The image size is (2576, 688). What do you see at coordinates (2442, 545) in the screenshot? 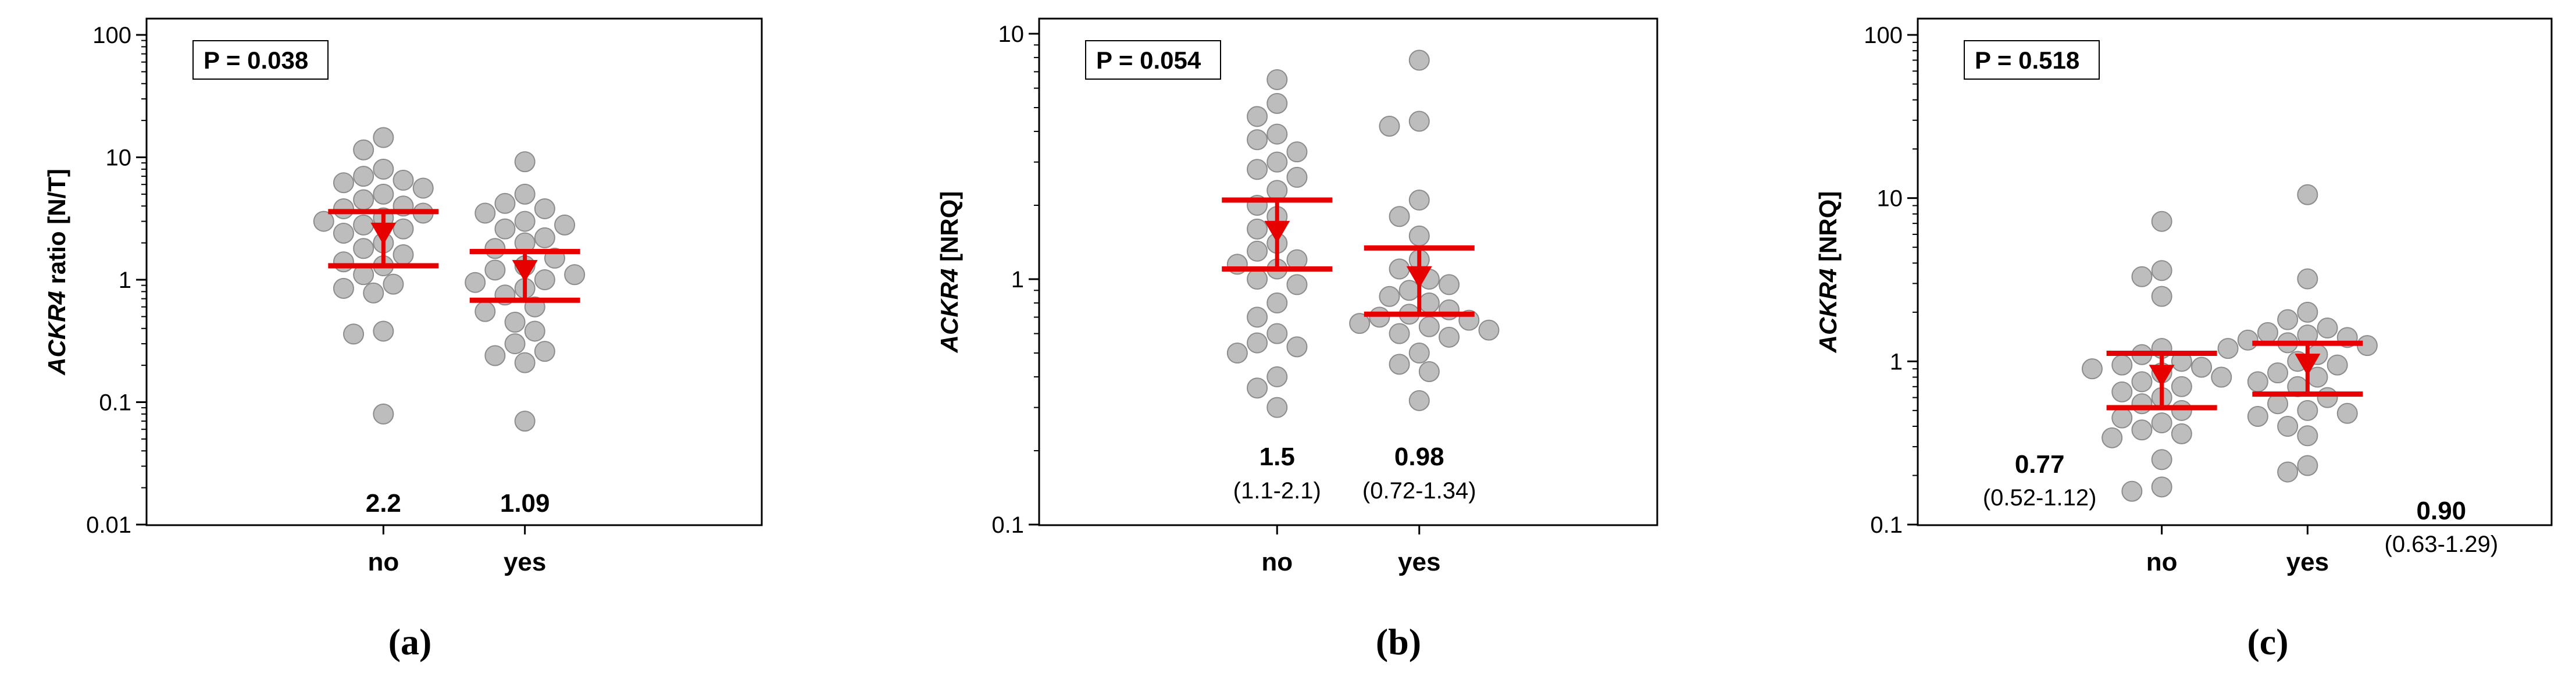
I see `ci-label-yes: (0.63-1.29)` at bounding box center [2442, 545].